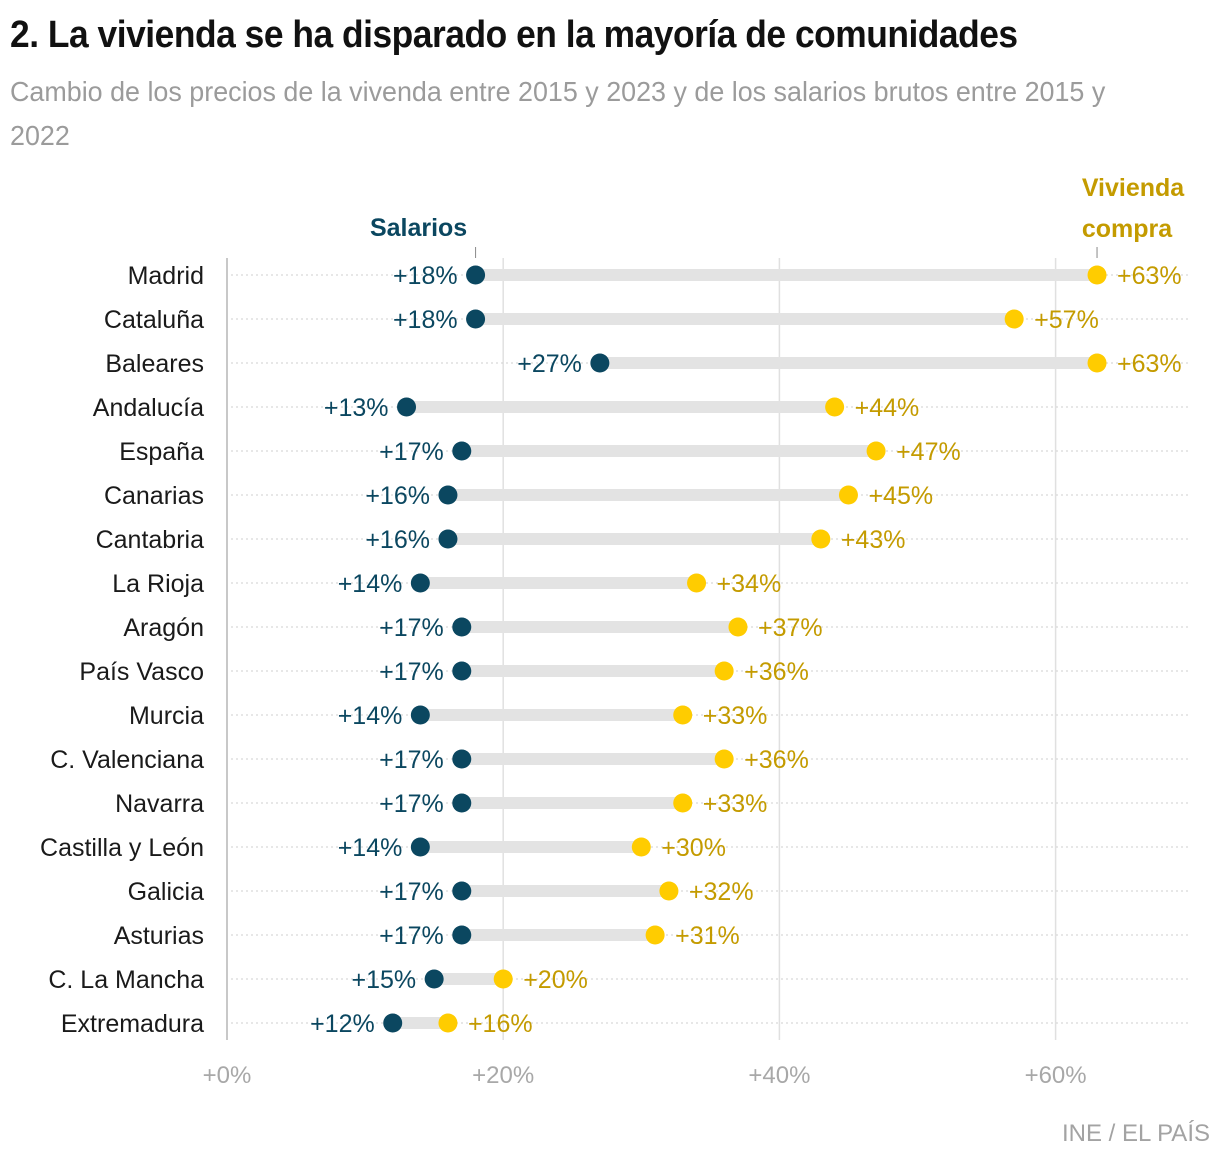  What do you see at coordinates (633, 672) in the screenshot?
I see `row-país-vasco: País Vasco +17% +36%` at bounding box center [633, 672].